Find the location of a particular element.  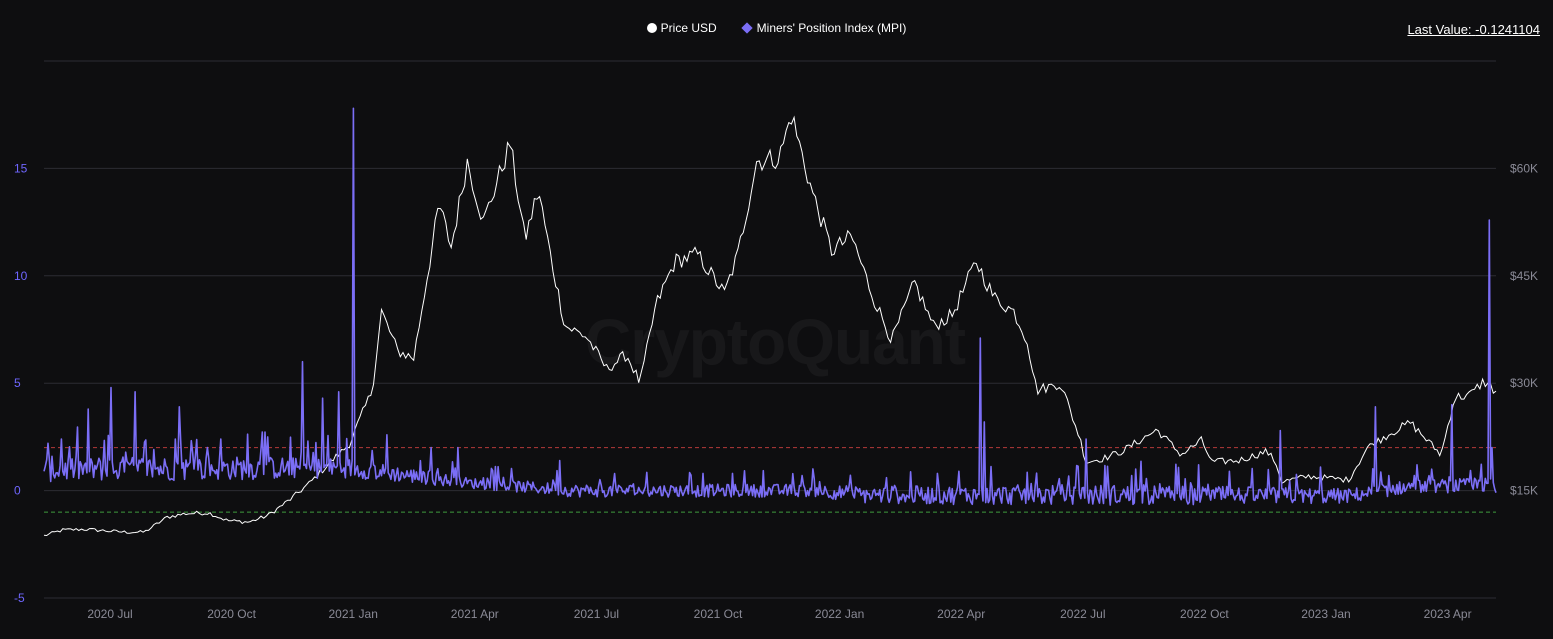

left-axis-tick-label: 10 is located at coordinates (21, 276).